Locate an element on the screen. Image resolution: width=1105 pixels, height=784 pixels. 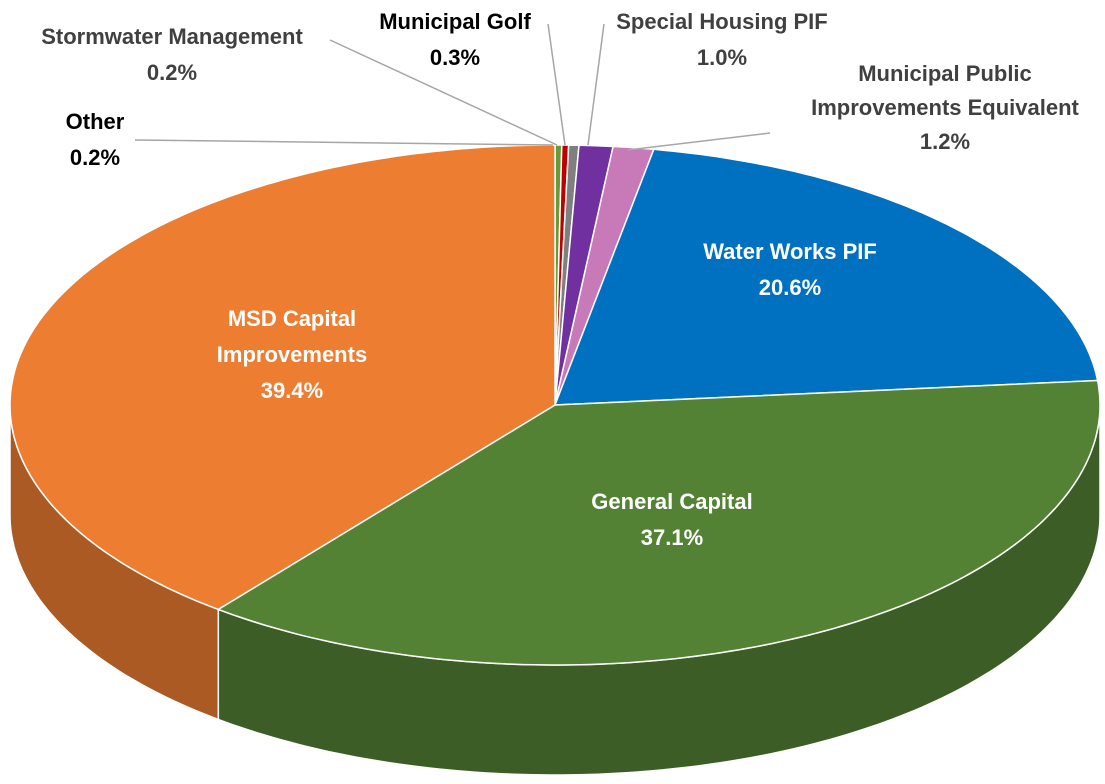
data-label: MSD Capital Improvements 39.4% is located at coordinates (292, 355).